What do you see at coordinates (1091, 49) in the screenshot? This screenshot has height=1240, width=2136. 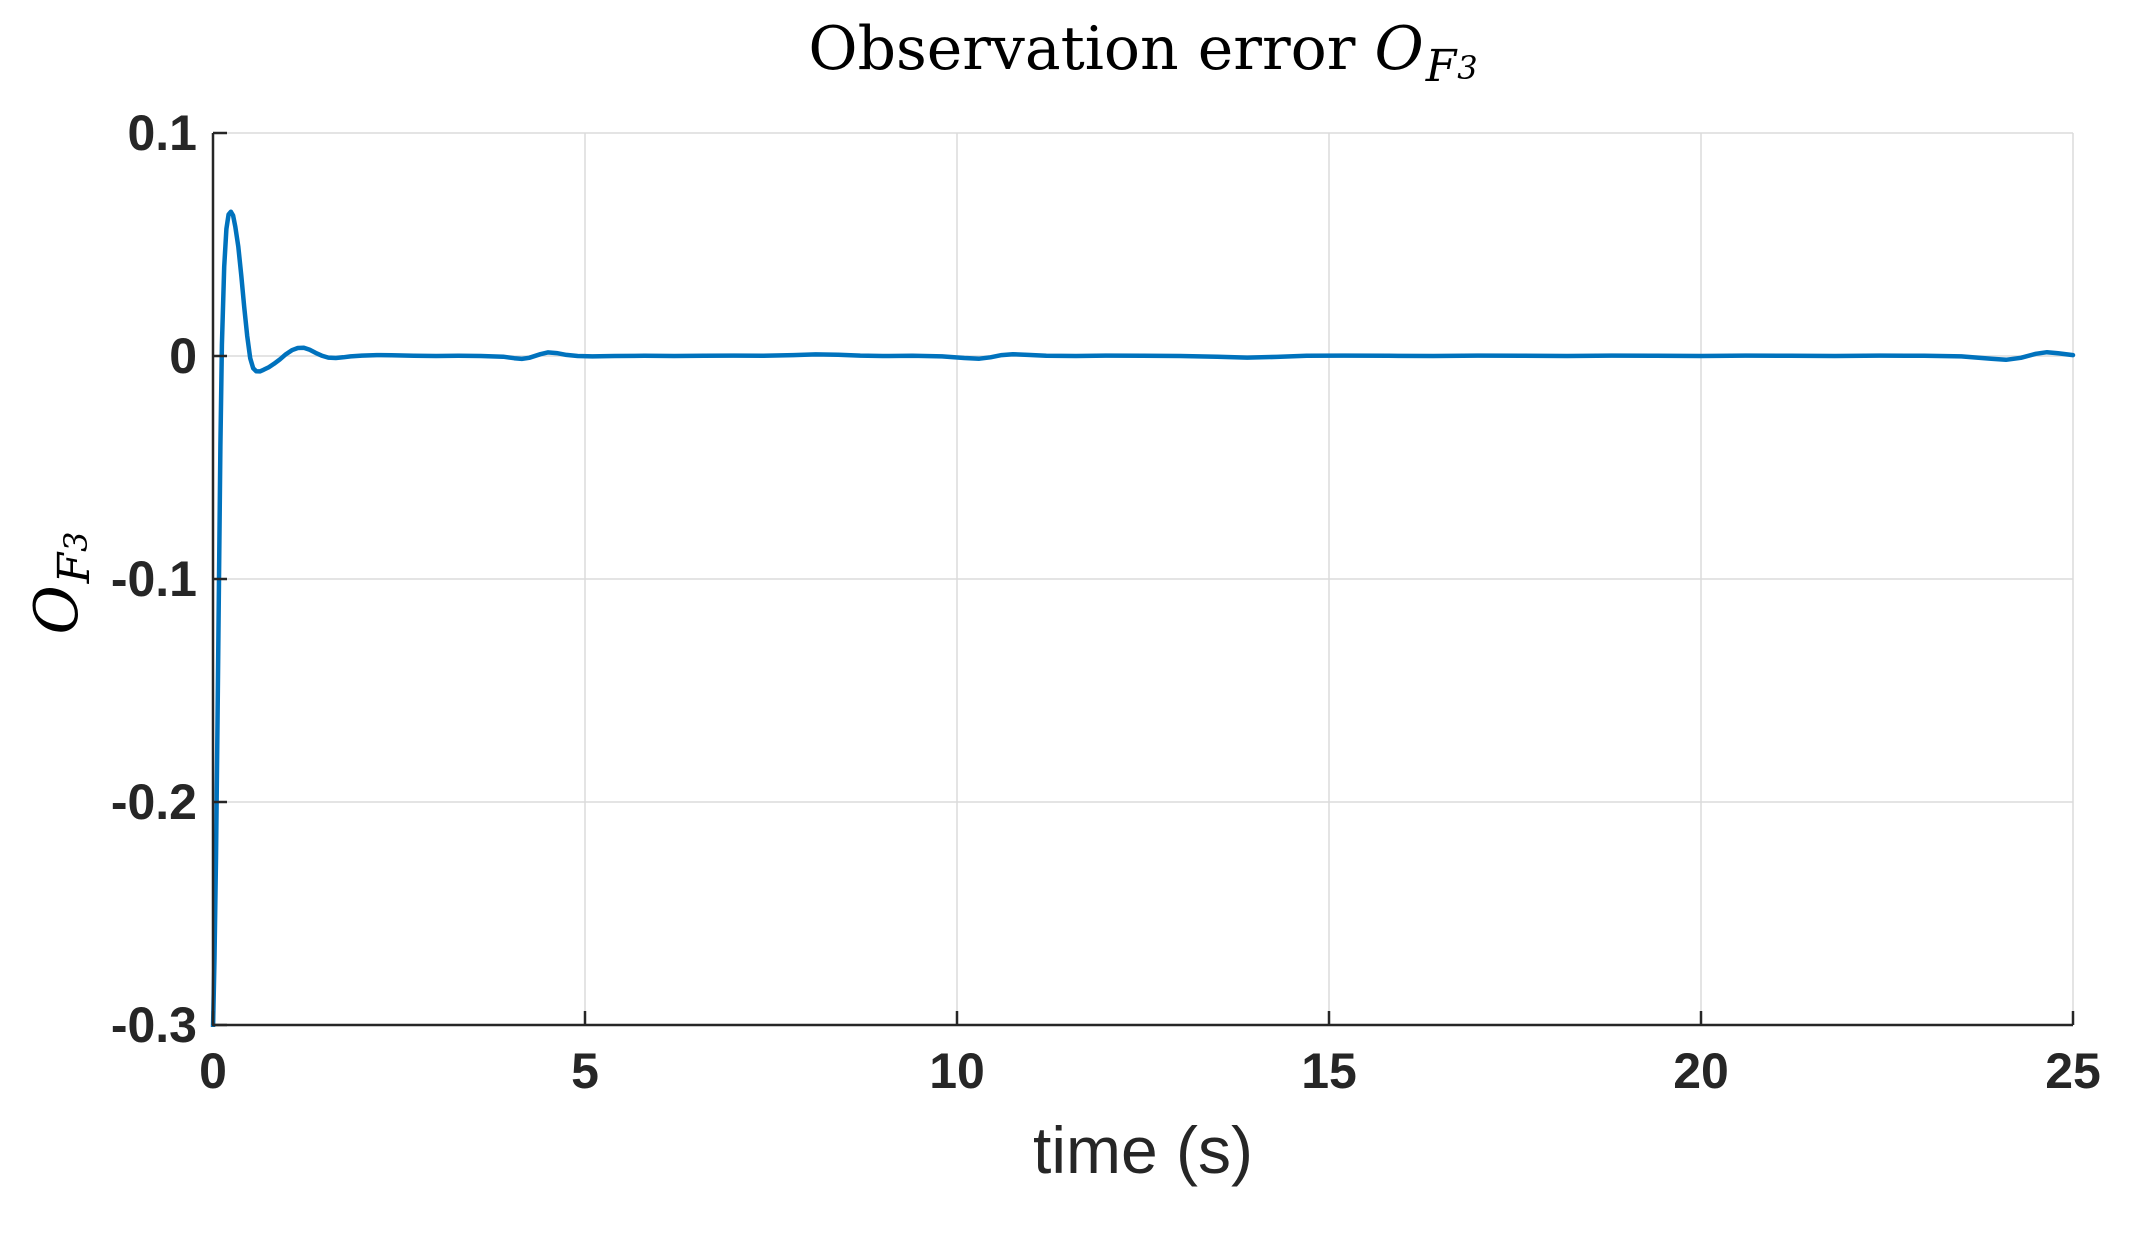 I see `chart-title-text: Observation error` at bounding box center [1091, 49].